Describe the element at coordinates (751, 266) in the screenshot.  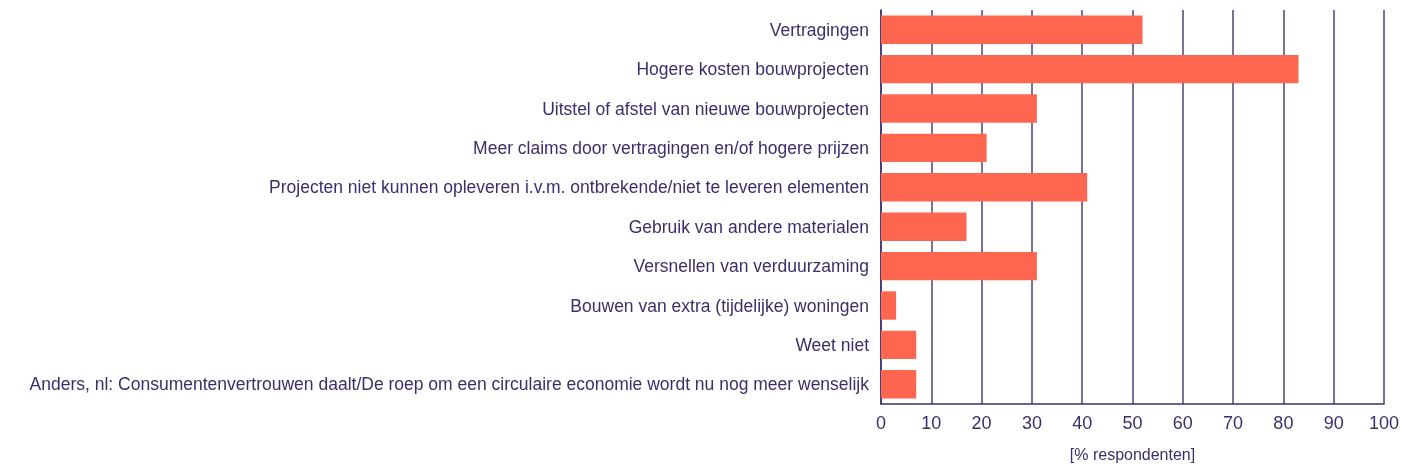
I see `y-tick-label: Versnellen van verduurzaming` at that location.